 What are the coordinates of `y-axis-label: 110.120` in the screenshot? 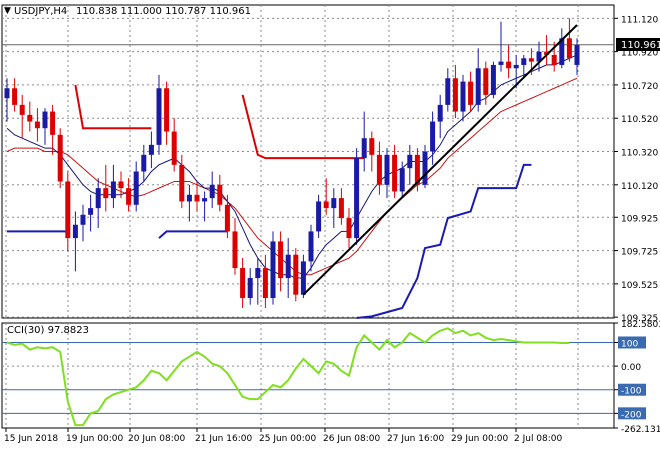 It's located at (639, 187).